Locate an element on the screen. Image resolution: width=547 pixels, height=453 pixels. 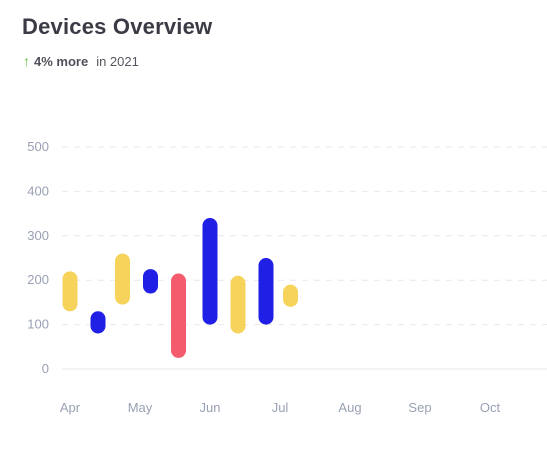
y-tick-label: 100 is located at coordinates (38, 324).